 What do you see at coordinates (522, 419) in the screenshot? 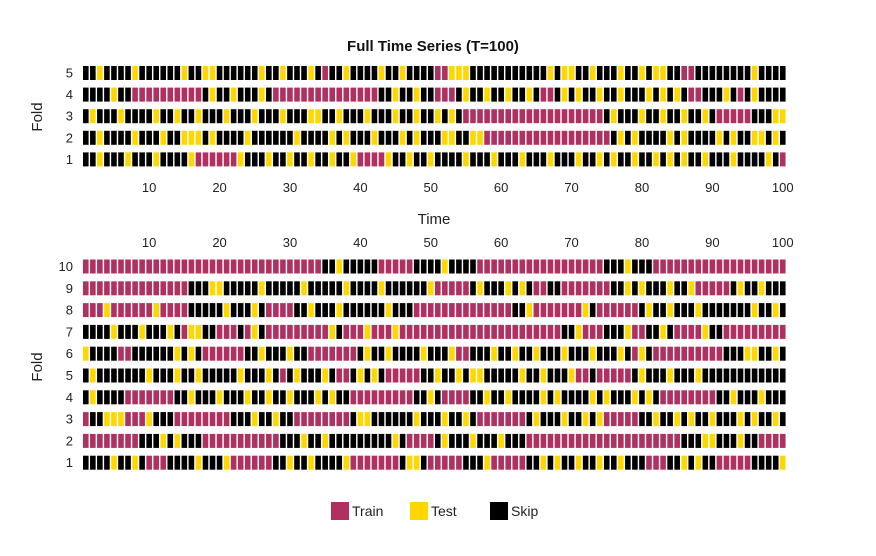
I see `cell-p2-fold3-t63-train` at bounding box center [522, 419].